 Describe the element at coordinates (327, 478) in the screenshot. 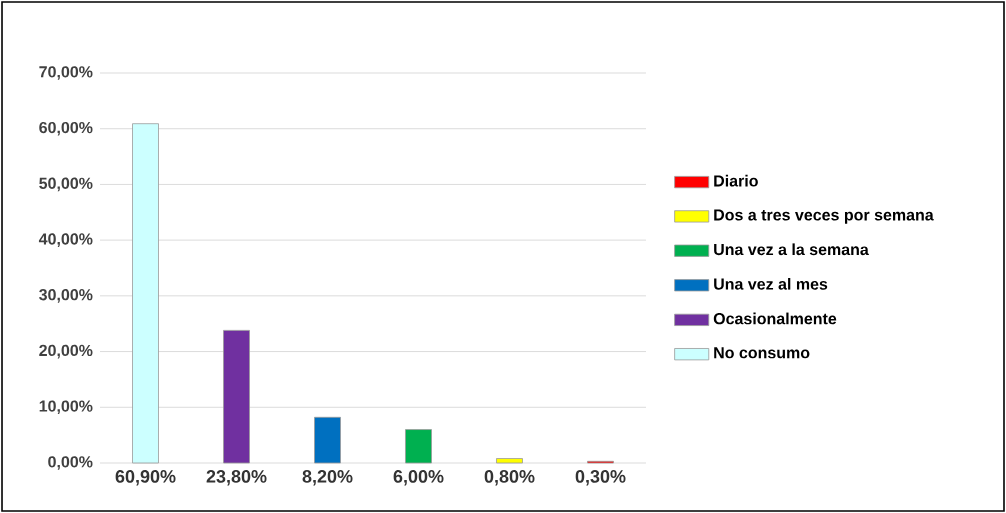

I see `data-label: 8,20%` at that location.